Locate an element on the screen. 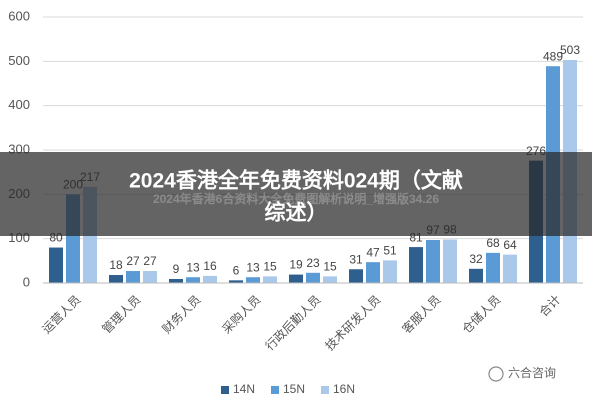 The width and height of the screenshot is (592, 400). watermark-icon is located at coordinates (496, 374).